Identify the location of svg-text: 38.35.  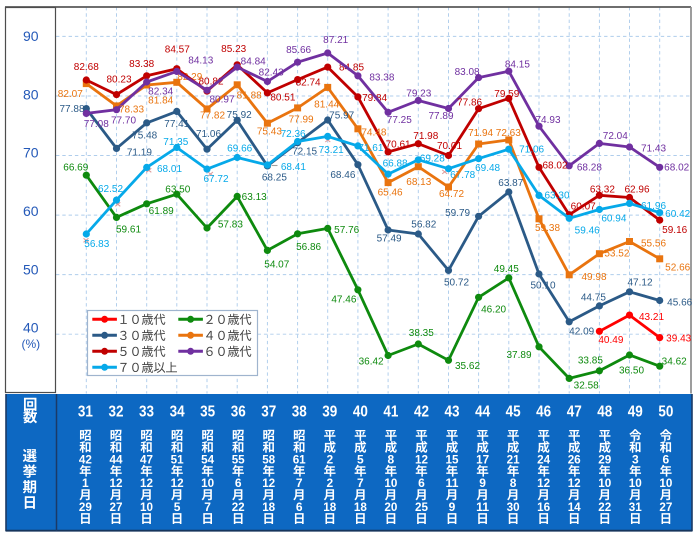
(421, 333).